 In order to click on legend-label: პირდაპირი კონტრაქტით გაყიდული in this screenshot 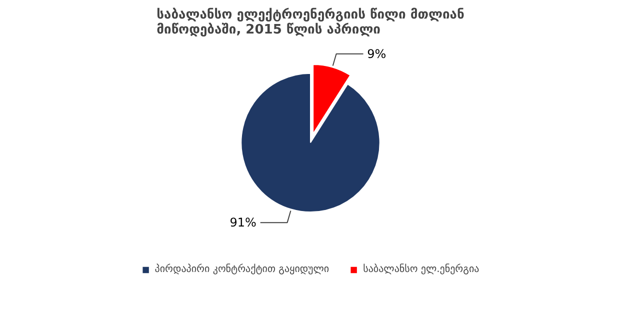, I will do `click(242, 269)`.